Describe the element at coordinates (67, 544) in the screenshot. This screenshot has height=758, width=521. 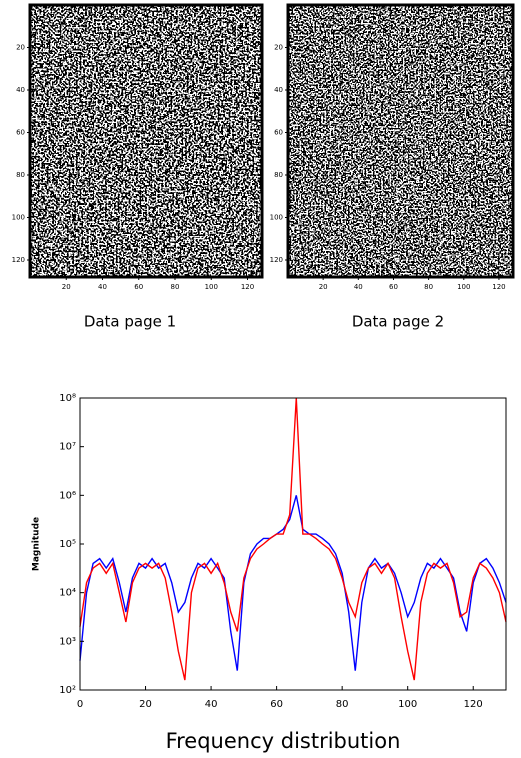
I see `y-tick-label: 10⁵` at that location.